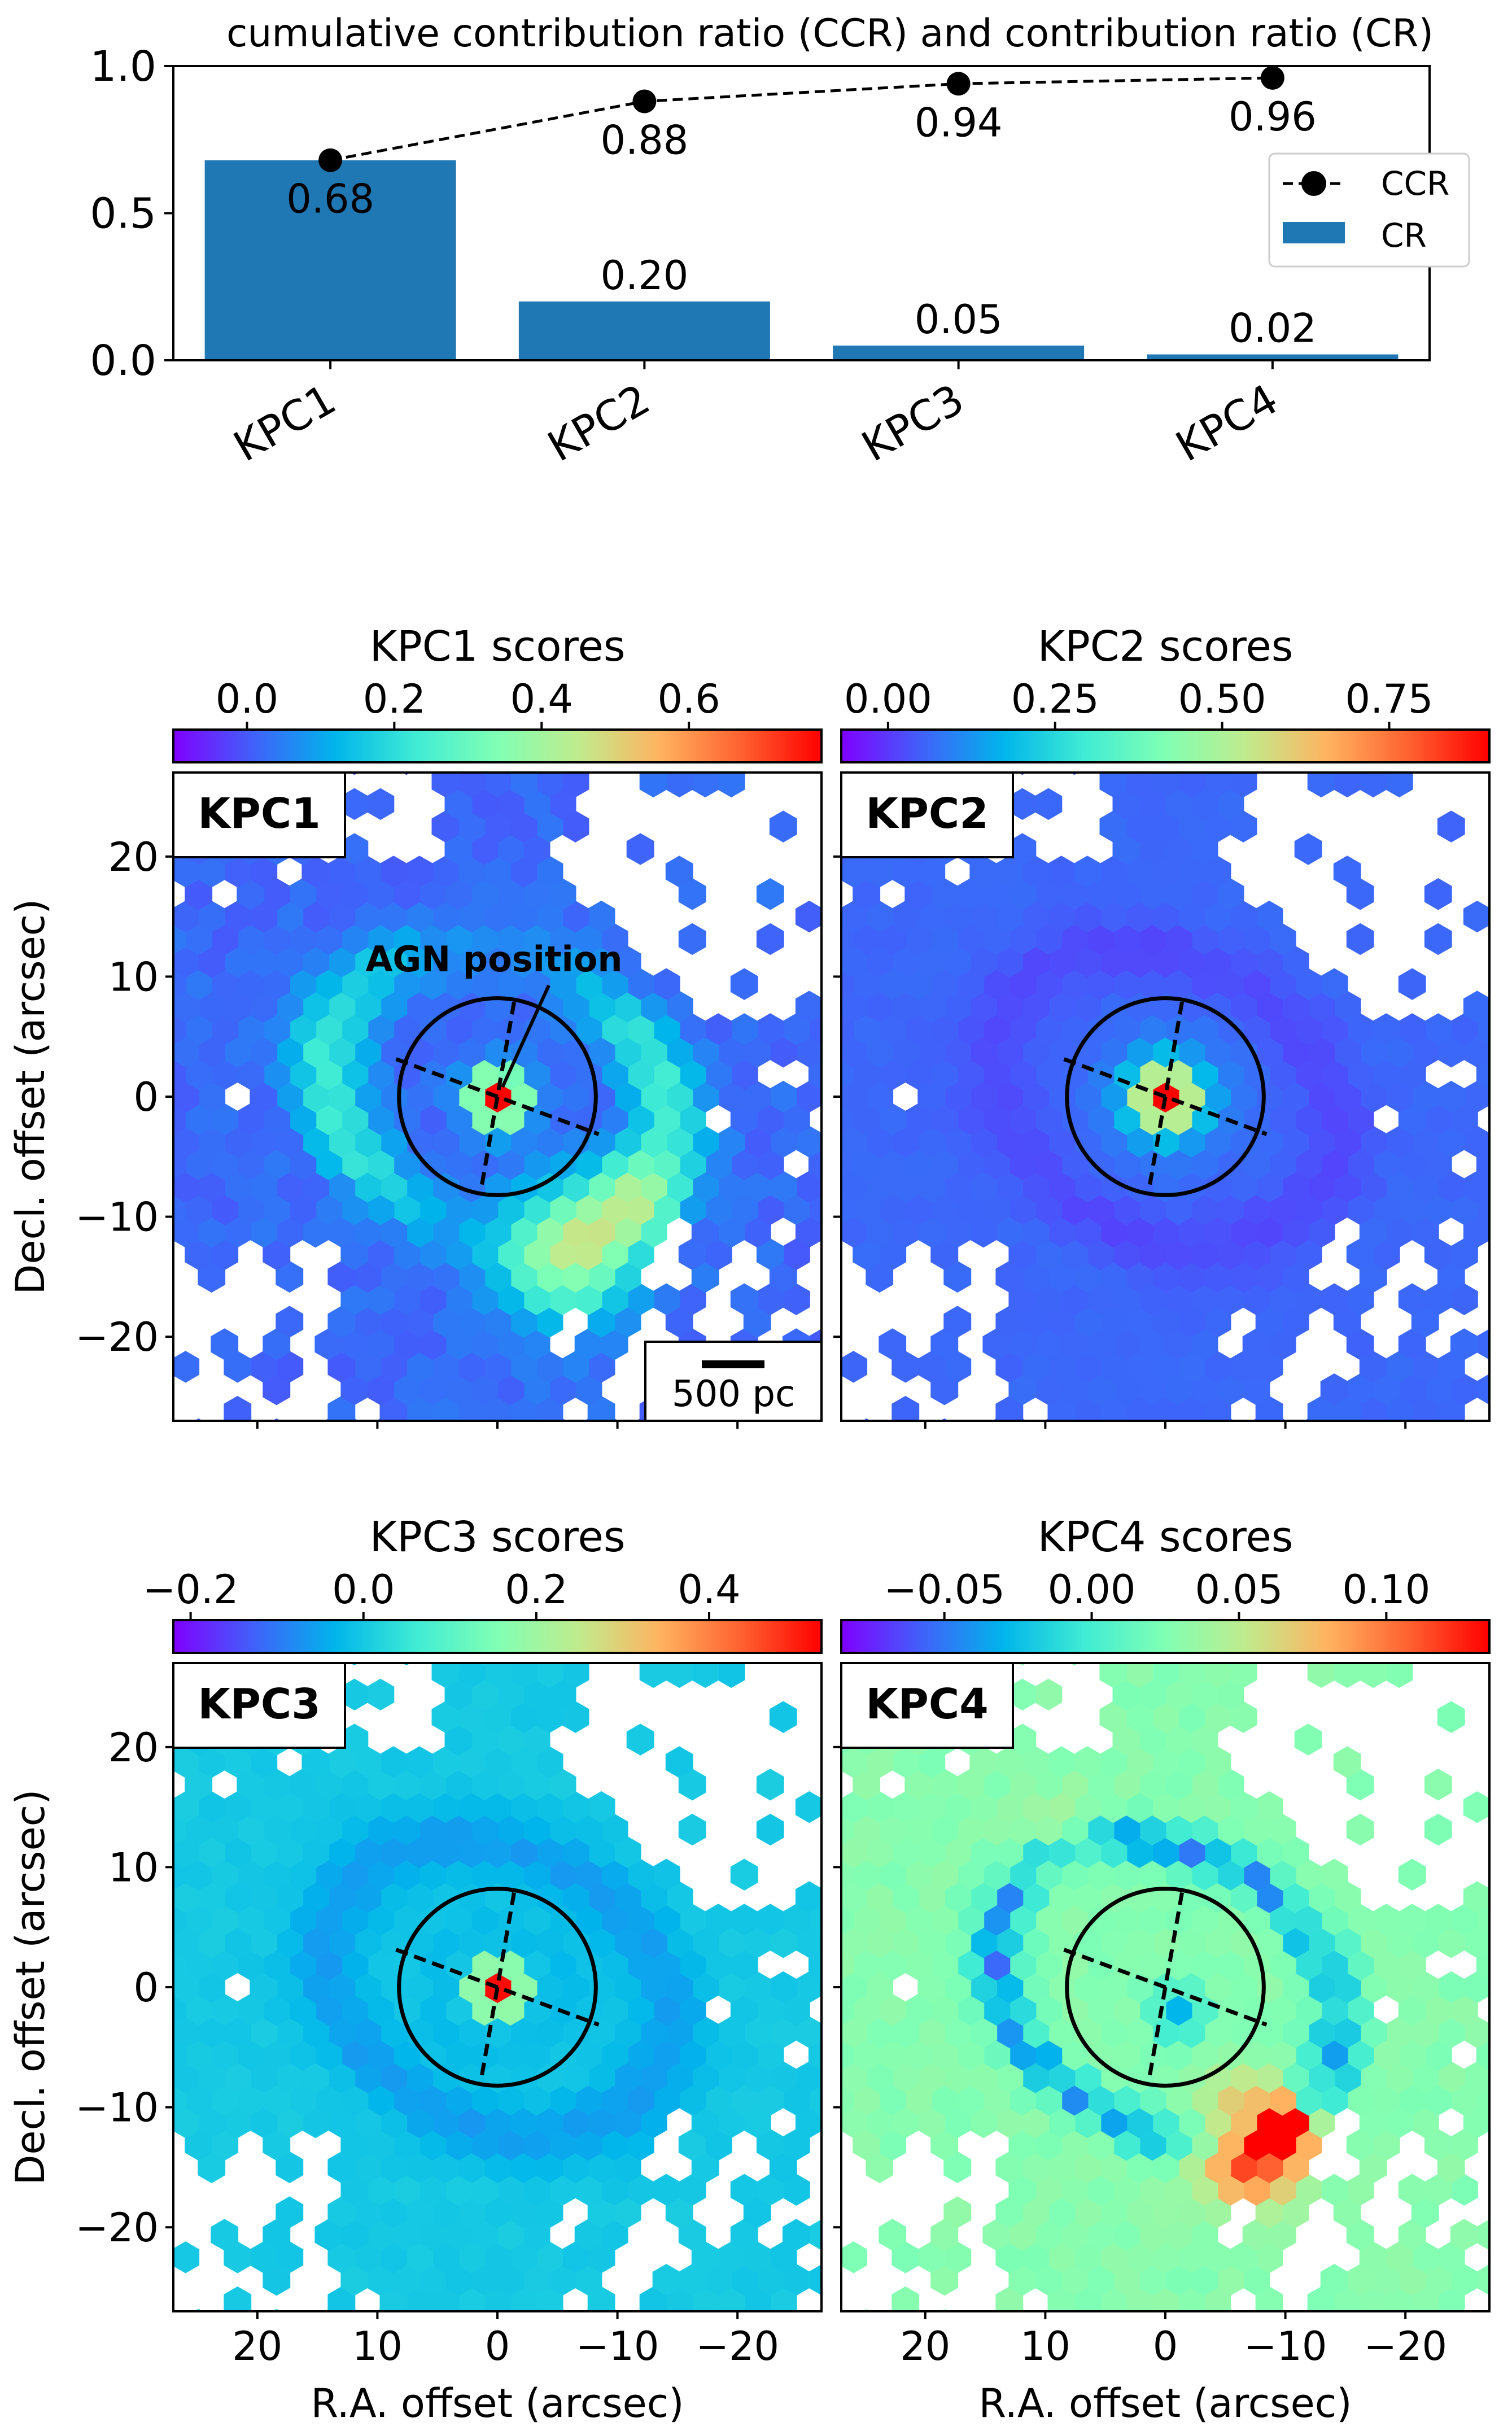 This screenshot has width=1512, height=2435. I want to click on ccr-point-kpc4, so click(1272, 78).